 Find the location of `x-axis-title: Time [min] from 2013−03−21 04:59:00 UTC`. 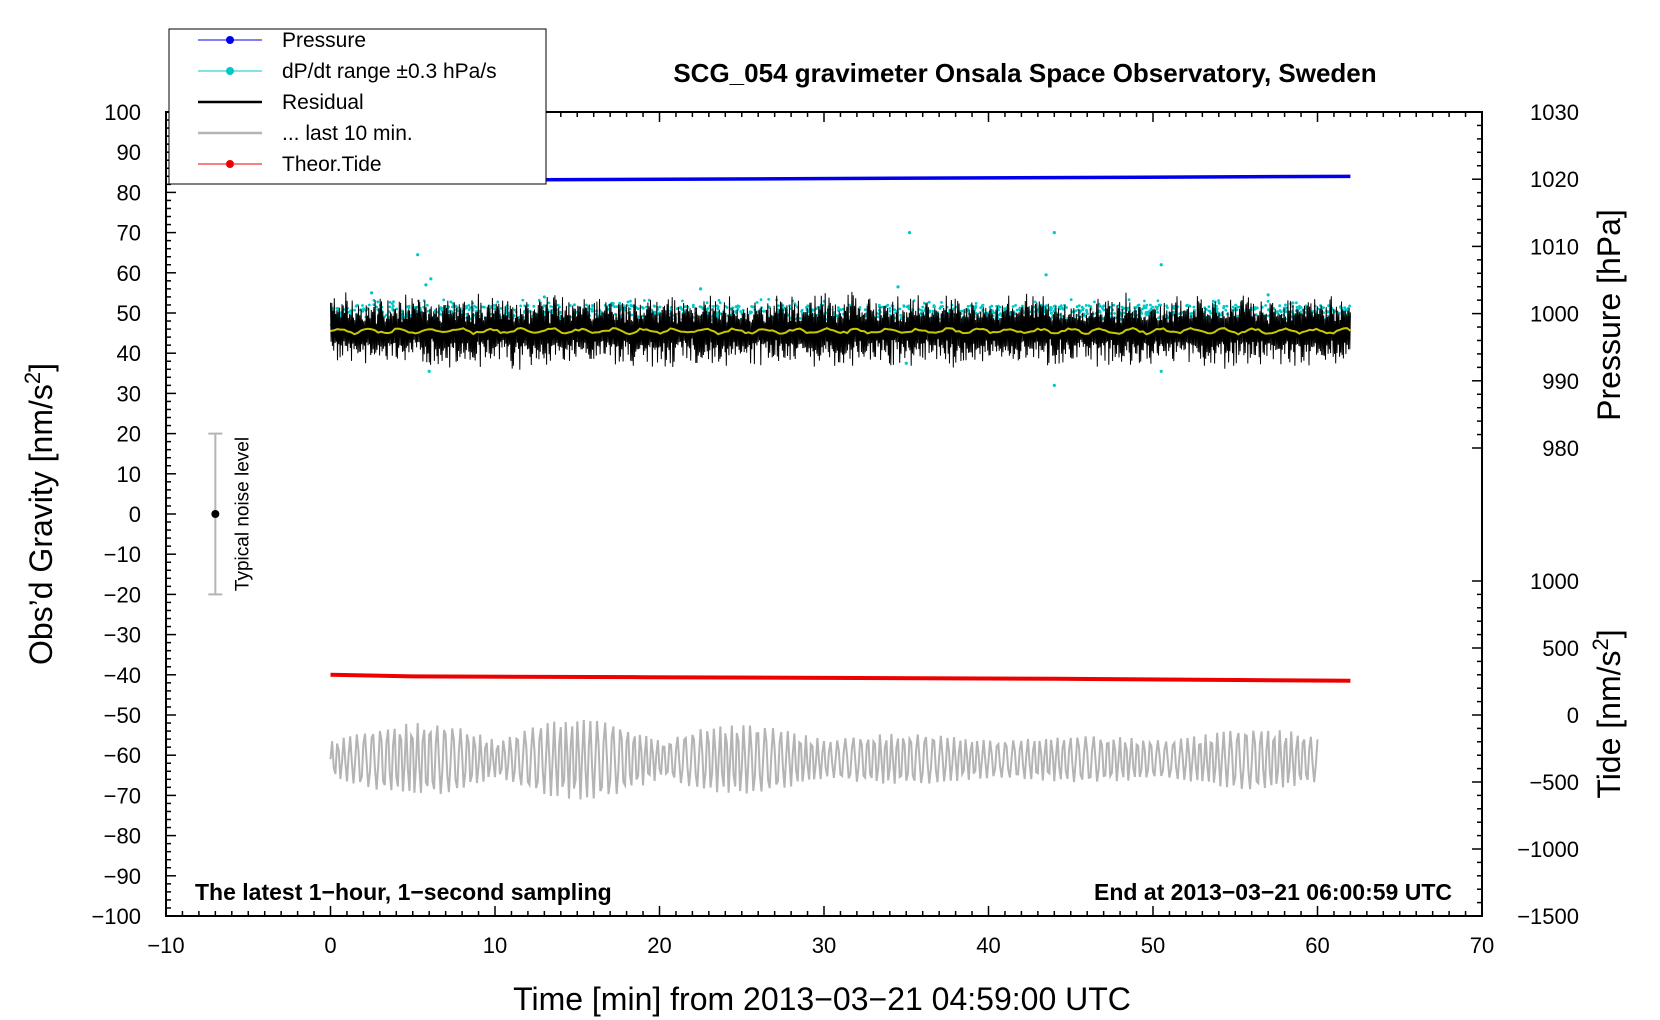

x-axis-title: Time [min] from 2013−03−21 04:59:00 UTC is located at coordinates (822, 999).